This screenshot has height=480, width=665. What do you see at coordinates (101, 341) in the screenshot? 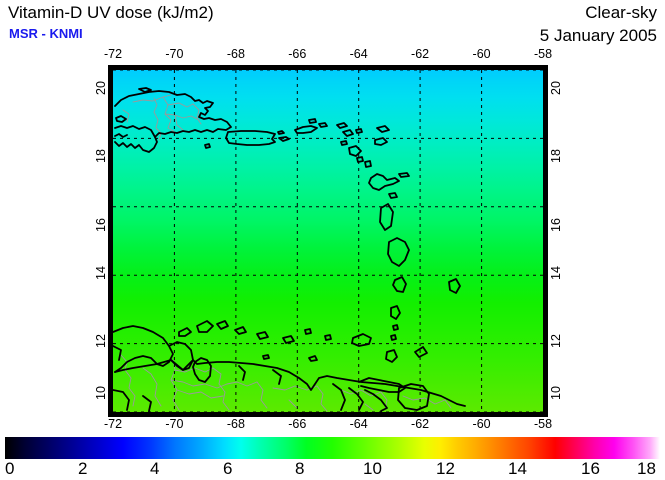
I see `ytick-label-left-4: 12` at bounding box center [101, 341].